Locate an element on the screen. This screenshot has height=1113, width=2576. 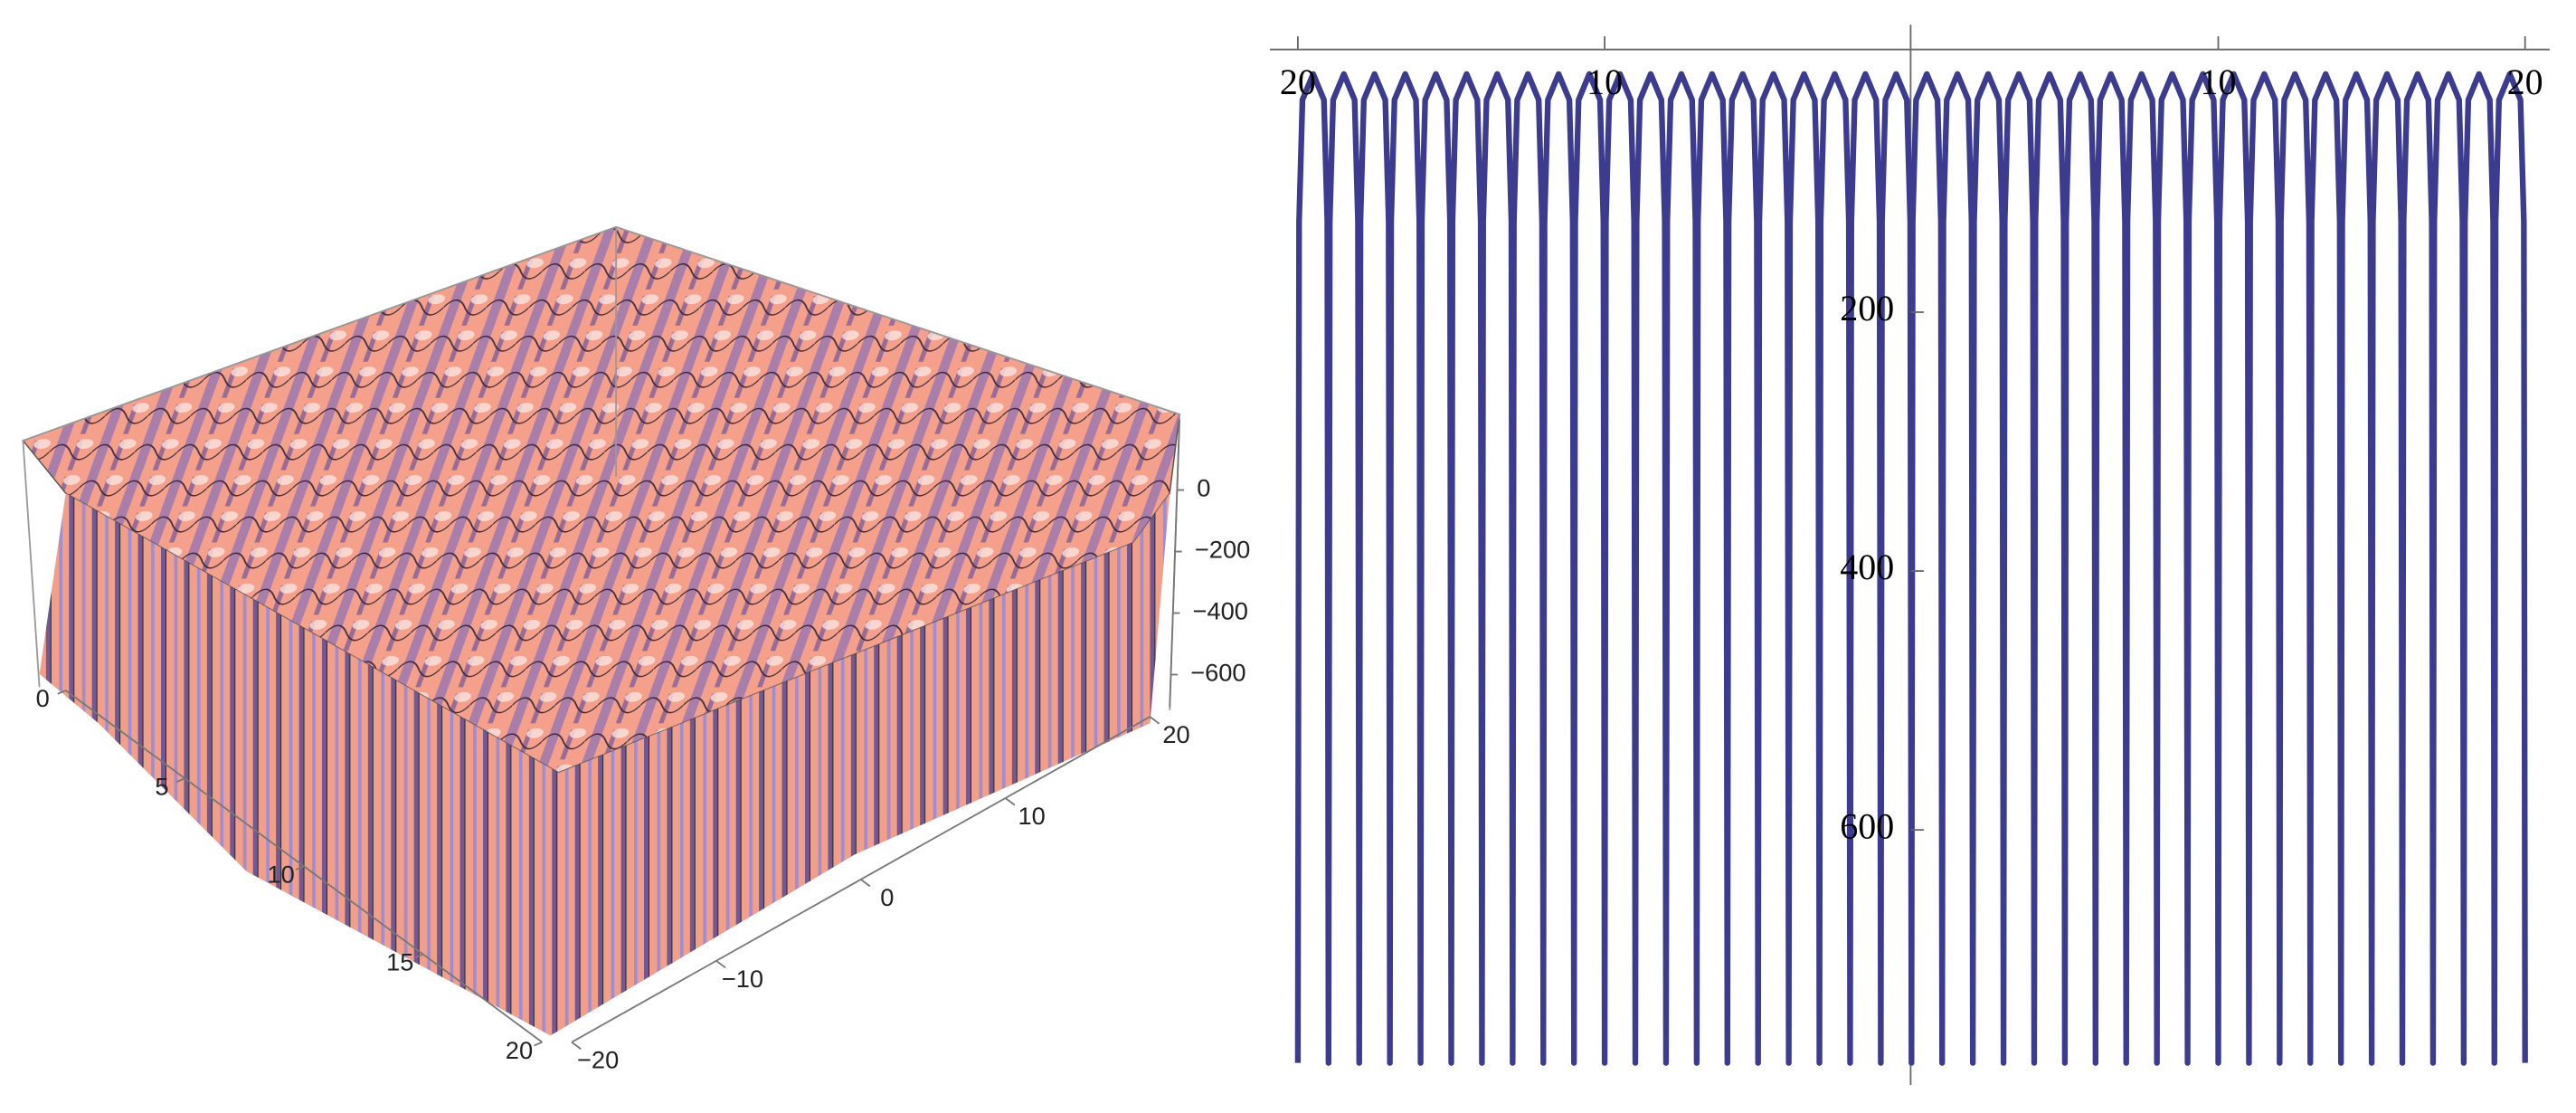
z-tick-label: −200 is located at coordinates (1222, 550).